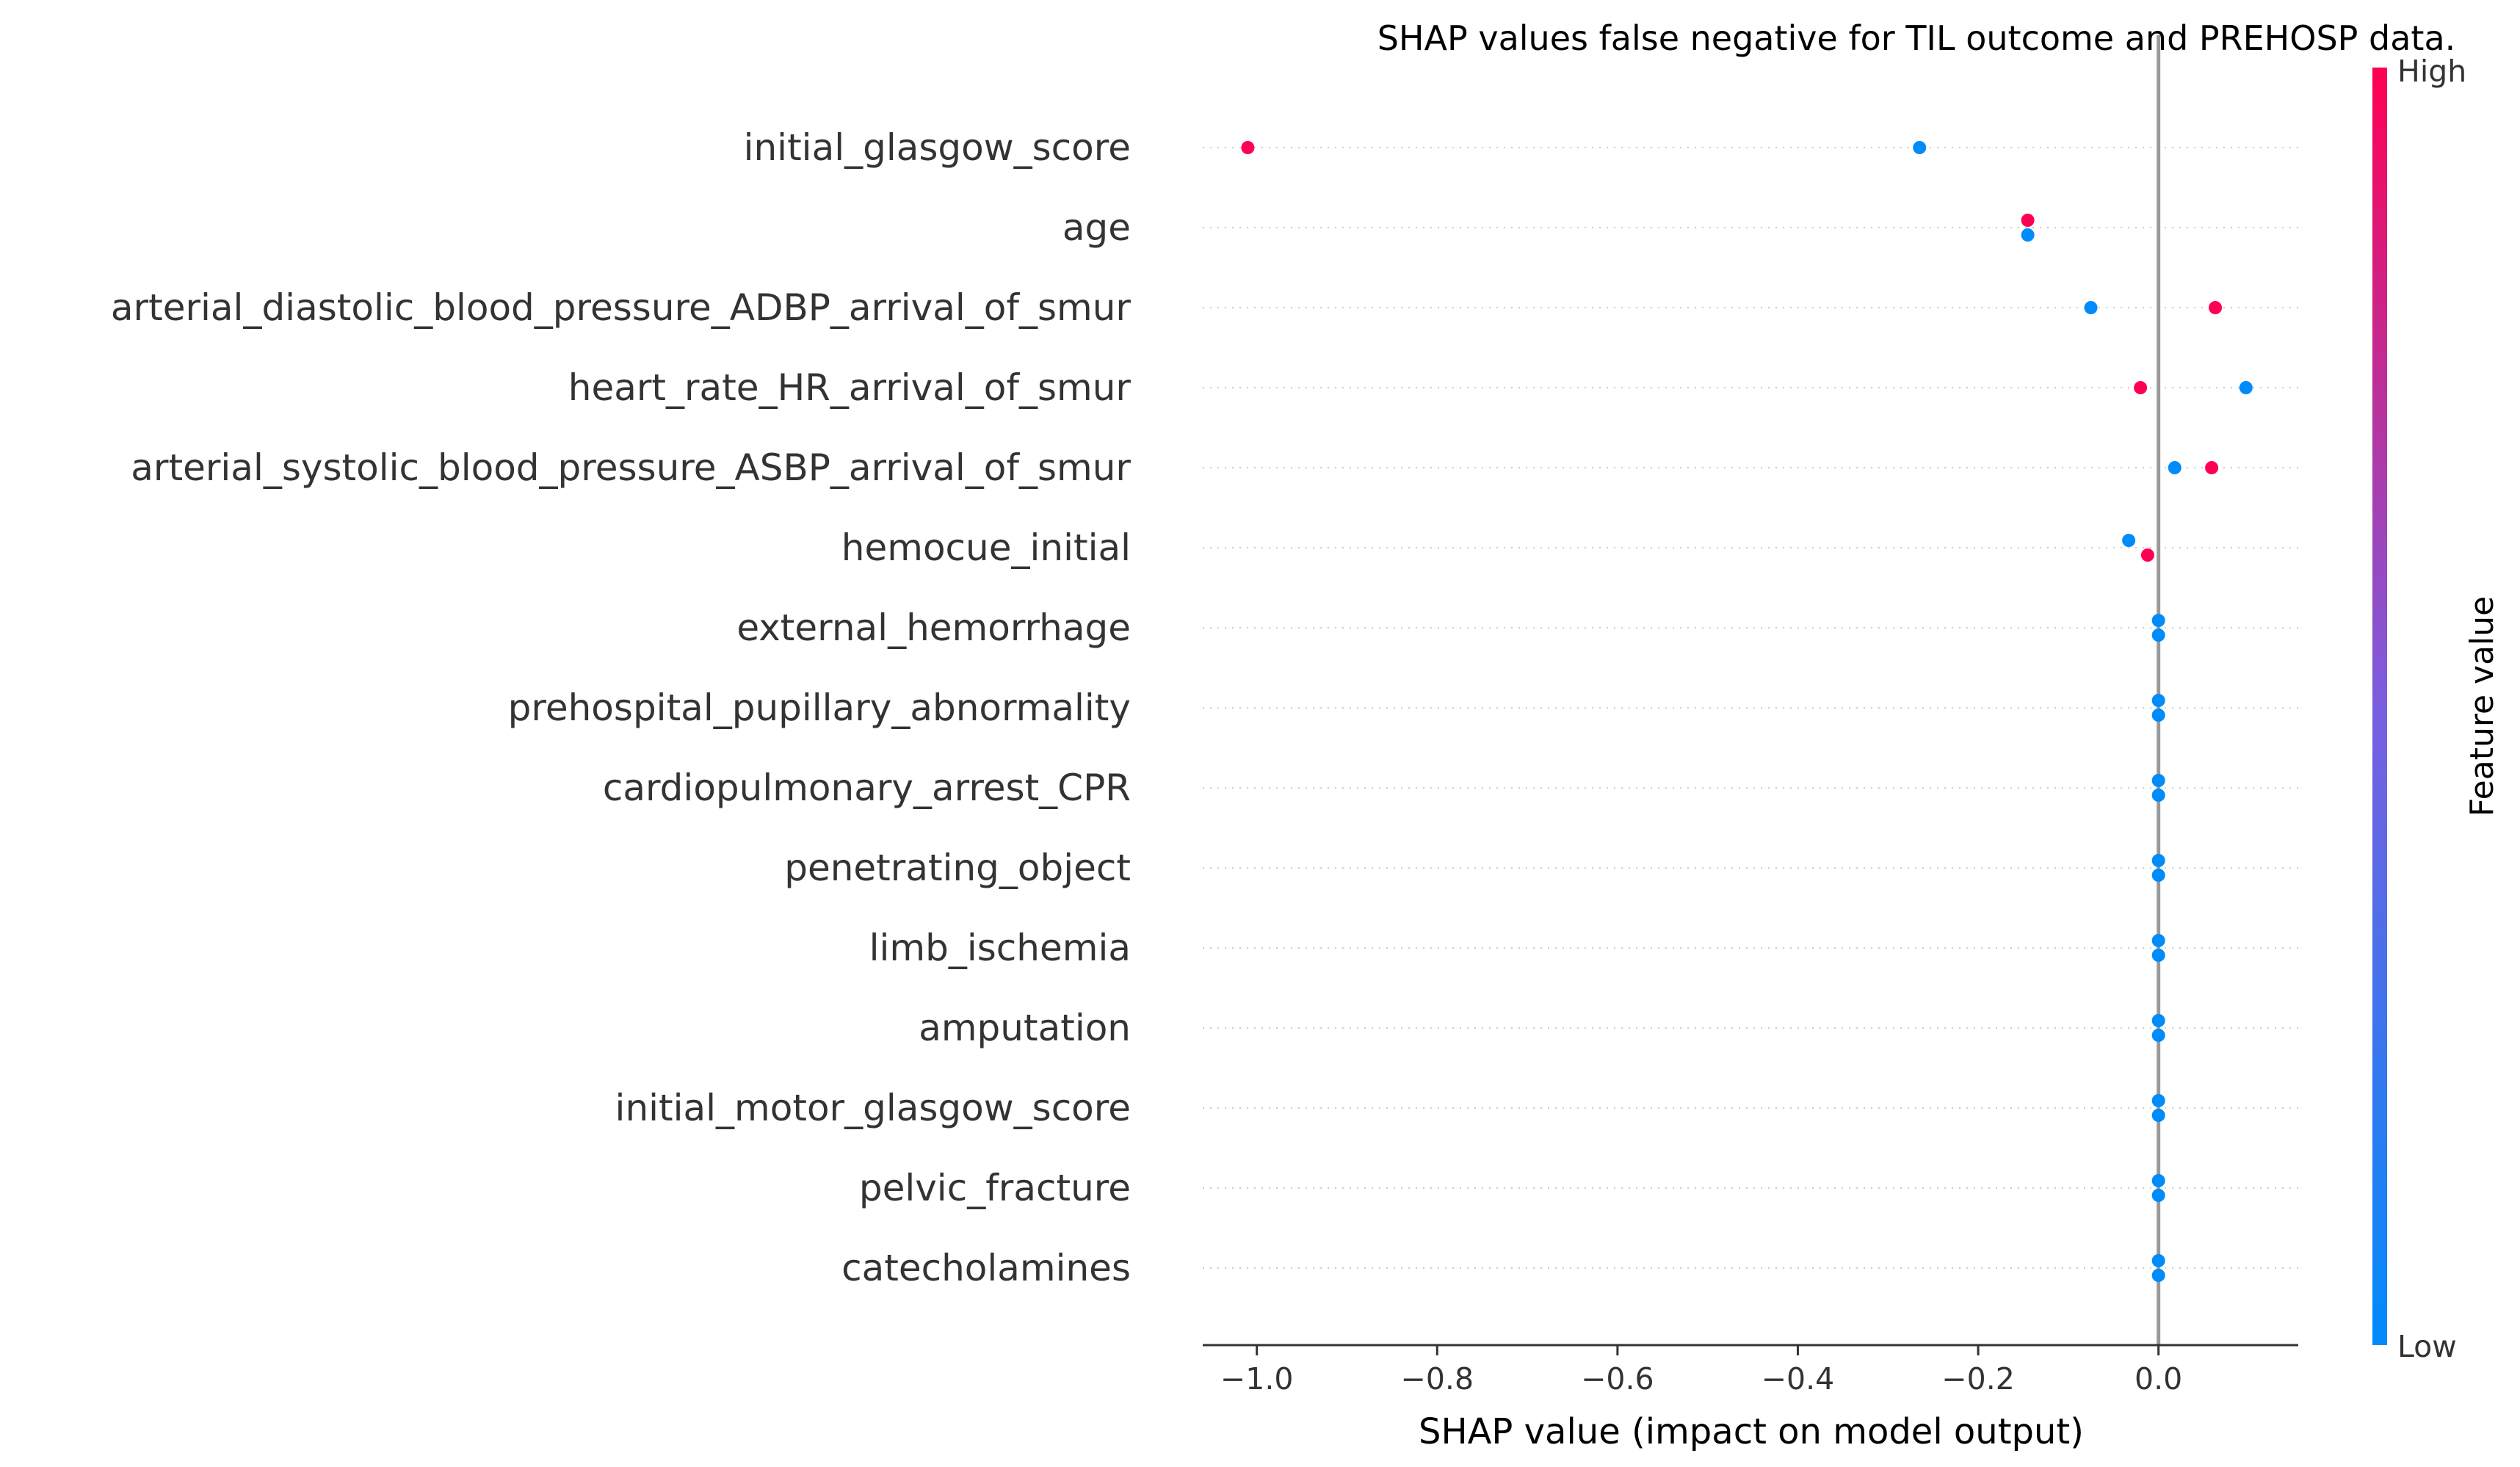  Describe the element at coordinates (867, 788) in the screenshot. I see `feature-label: cardiopulmonary_arrest_CPR` at that location.